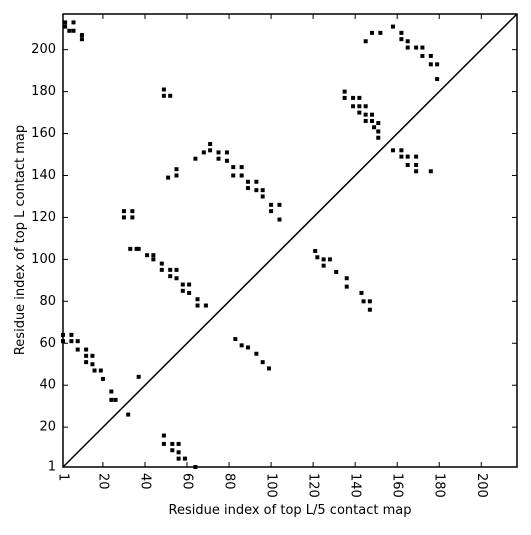  What do you see at coordinates (47, 385) in the screenshot?
I see `y-tick-label: 40` at bounding box center [47, 385].